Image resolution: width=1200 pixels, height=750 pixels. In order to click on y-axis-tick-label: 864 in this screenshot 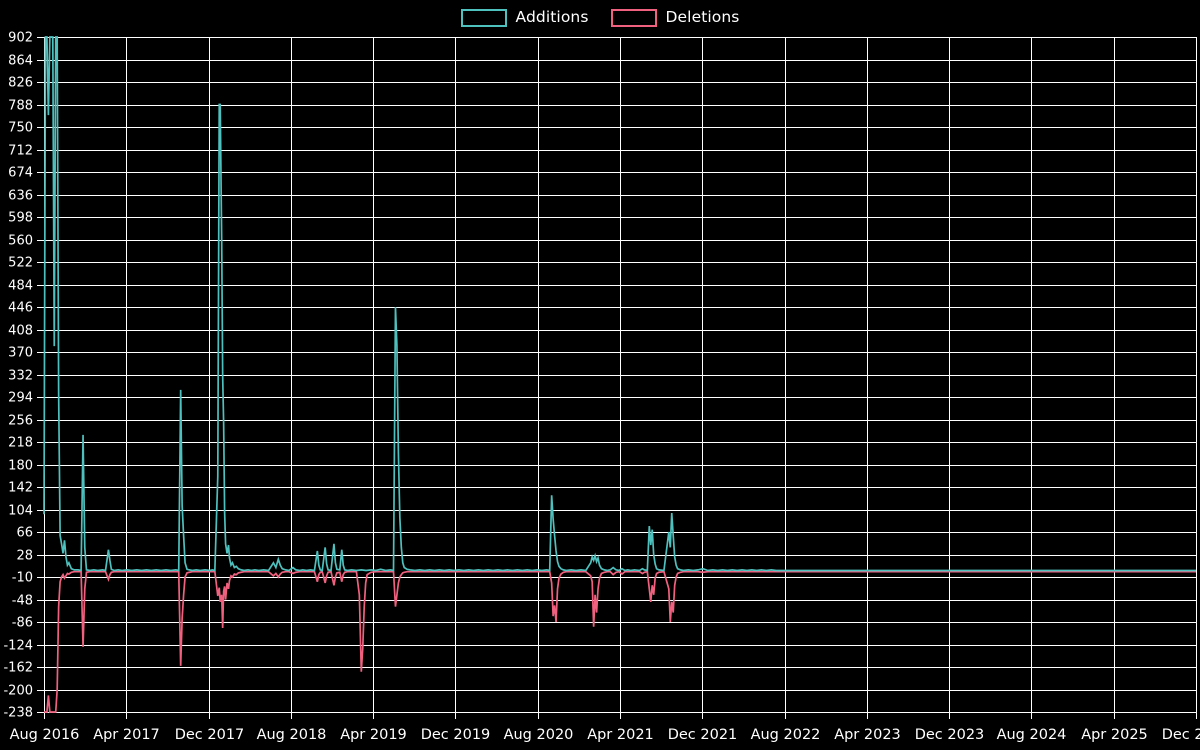, I will do `click(20, 61)`.